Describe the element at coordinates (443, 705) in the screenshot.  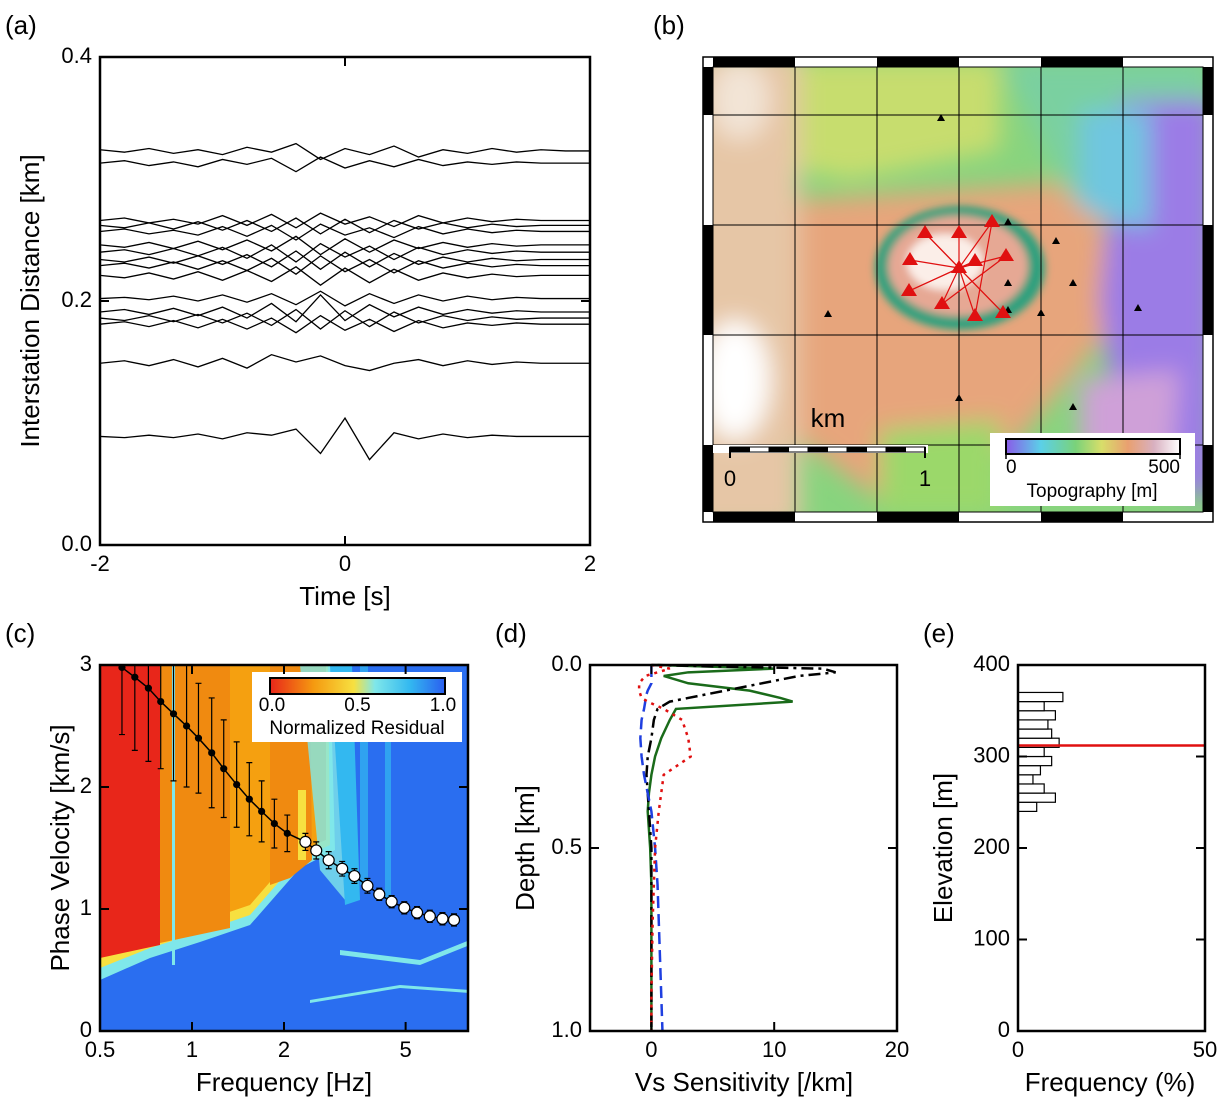
I see `colorbar-tick-label: 1.0` at that location.